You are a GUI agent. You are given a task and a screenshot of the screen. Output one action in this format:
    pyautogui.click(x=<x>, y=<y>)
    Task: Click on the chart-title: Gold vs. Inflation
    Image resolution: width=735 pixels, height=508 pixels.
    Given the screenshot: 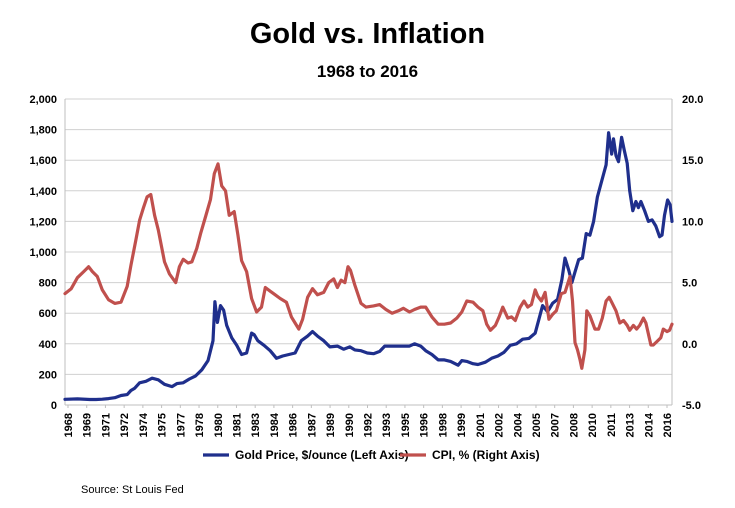 What is the action you would take?
    pyautogui.click(x=367, y=34)
    